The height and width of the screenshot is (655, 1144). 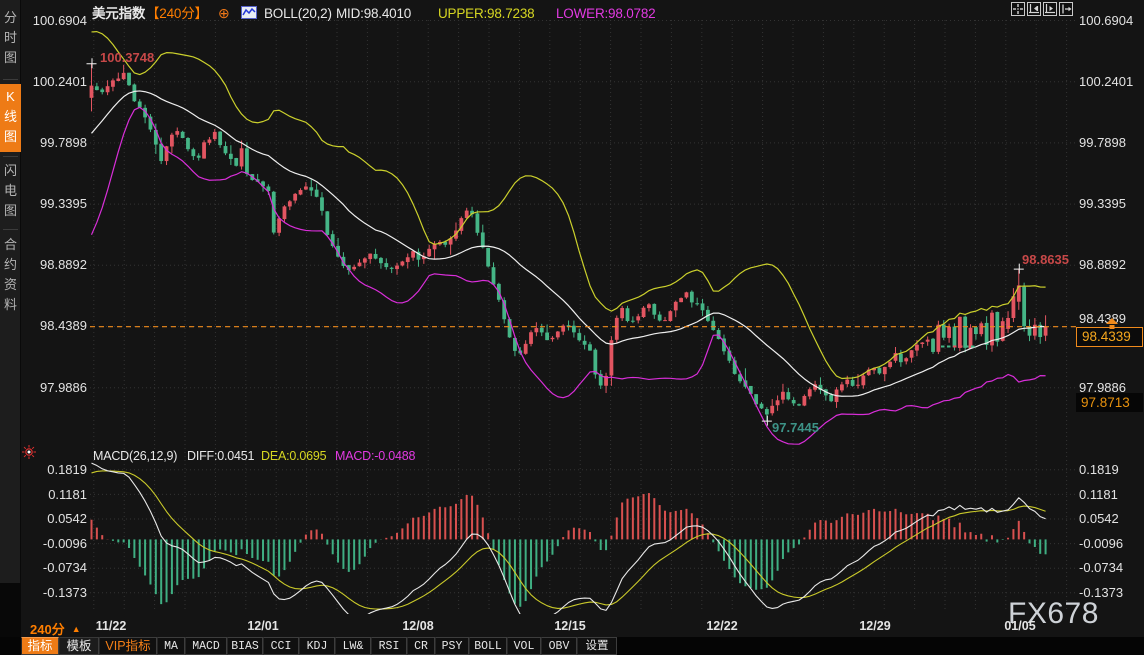 What do you see at coordinates (597, 646) in the screenshot?
I see `tab-settings: 设置` at bounding box center [597, 646].